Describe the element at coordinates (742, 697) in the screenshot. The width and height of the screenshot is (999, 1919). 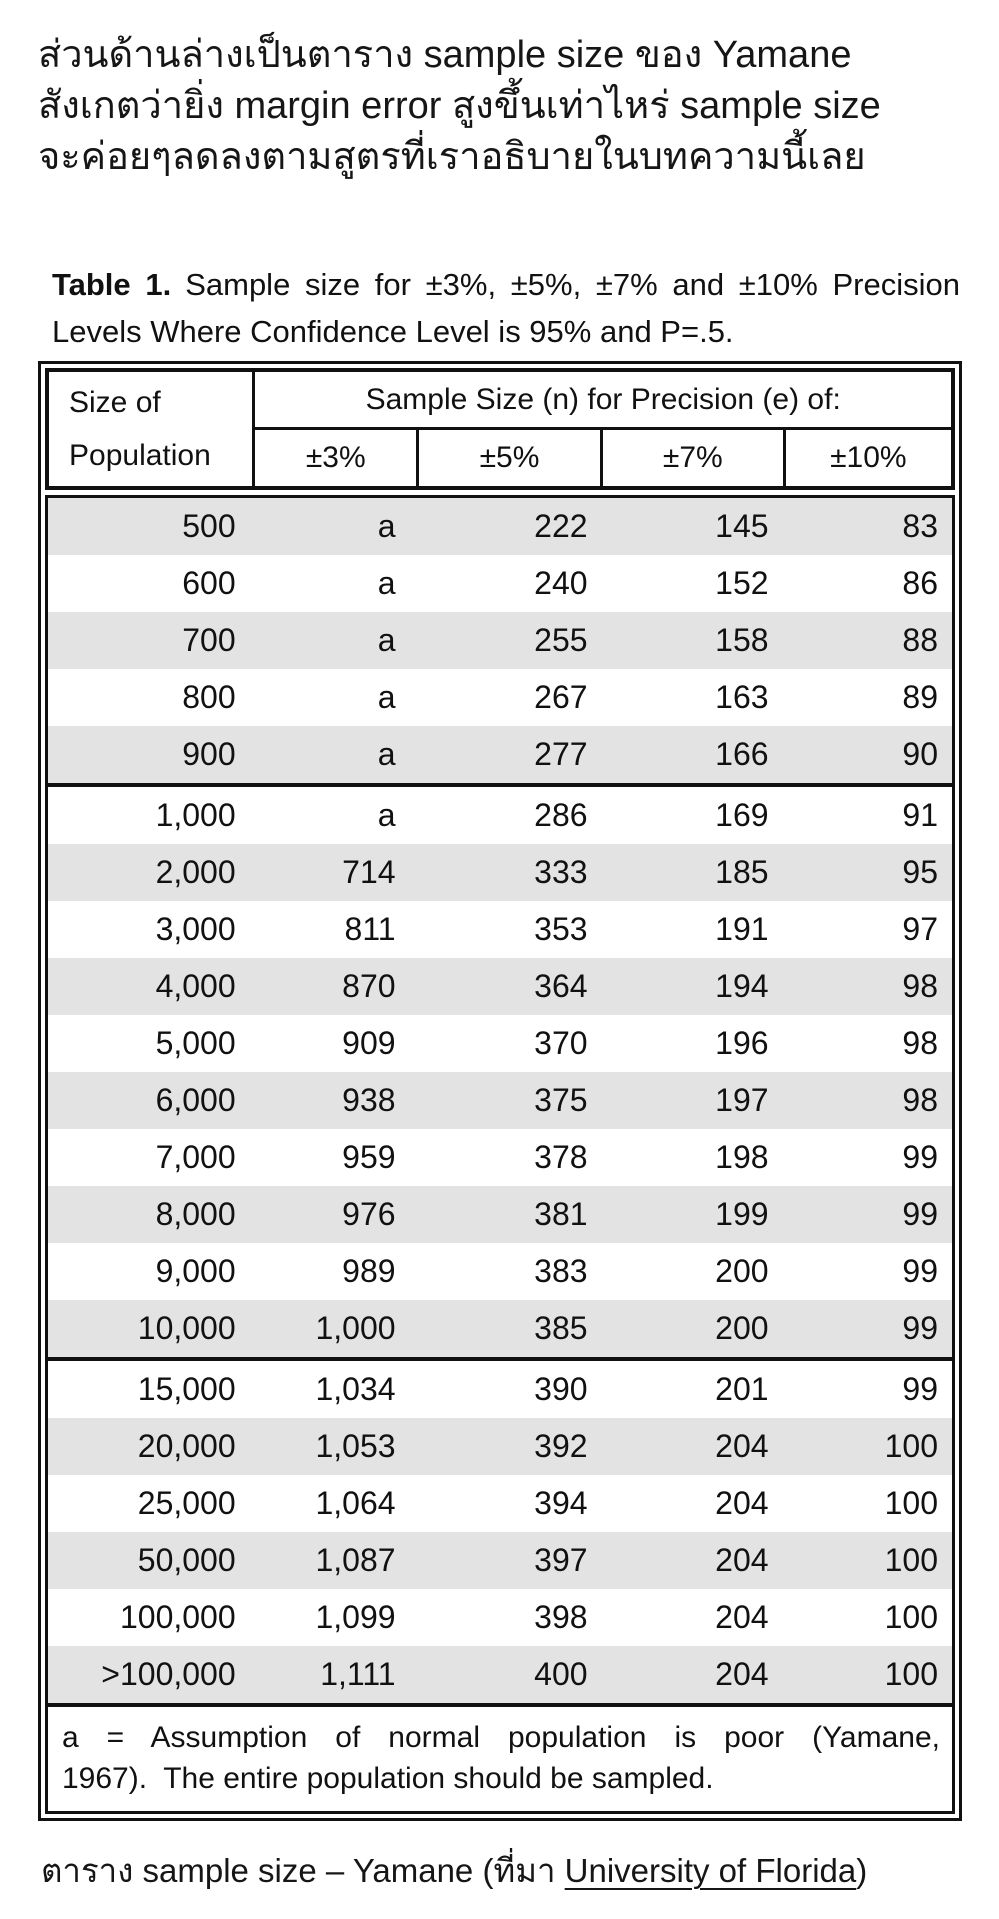
I see `sample-size-cell: 163` at that location.